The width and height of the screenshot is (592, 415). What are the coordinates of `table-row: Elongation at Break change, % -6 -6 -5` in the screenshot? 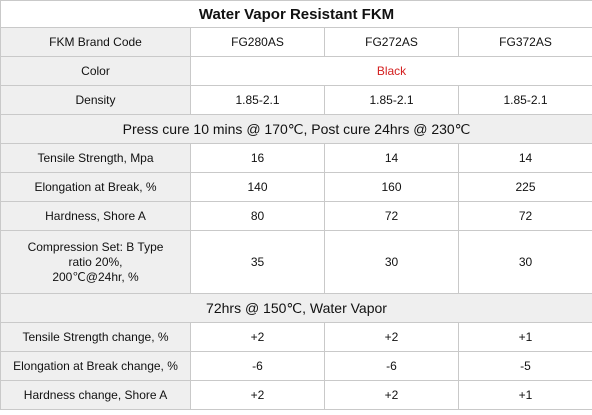 It's located at (296, 366).